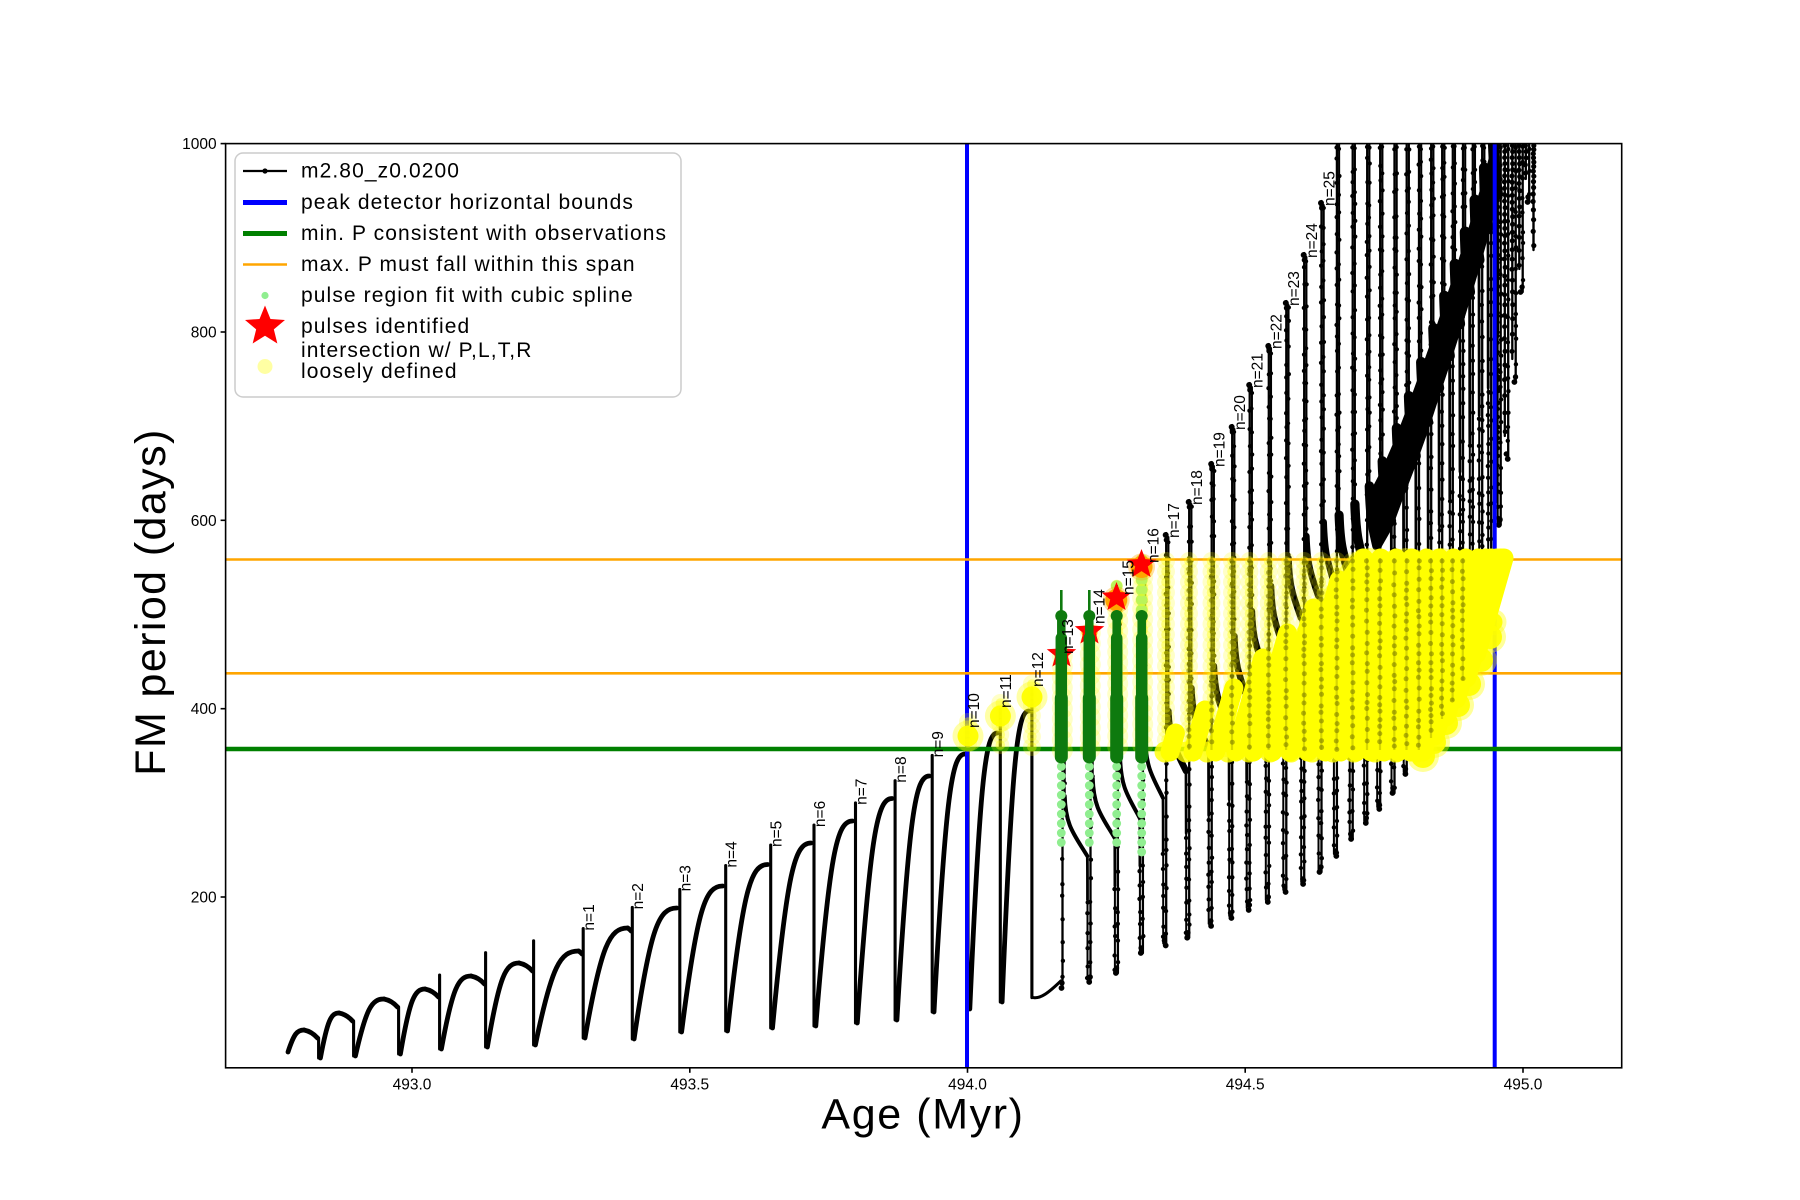 Image resolution: width=1800 pixels, height=1200 pixels. I want to click on svg-text: 494.0, so click(967, 1085).